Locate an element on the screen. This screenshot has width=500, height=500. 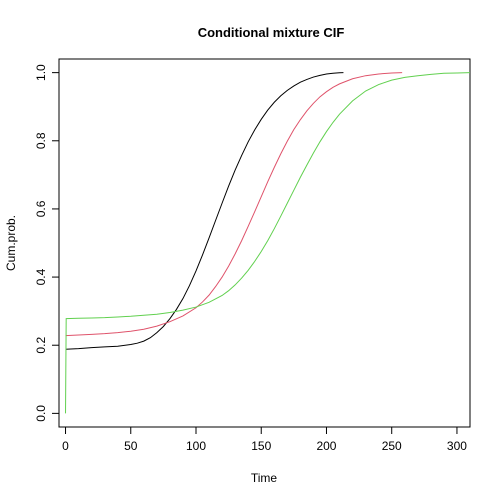
y-tick-label: 0.0 is located at coordinates (41, 413).